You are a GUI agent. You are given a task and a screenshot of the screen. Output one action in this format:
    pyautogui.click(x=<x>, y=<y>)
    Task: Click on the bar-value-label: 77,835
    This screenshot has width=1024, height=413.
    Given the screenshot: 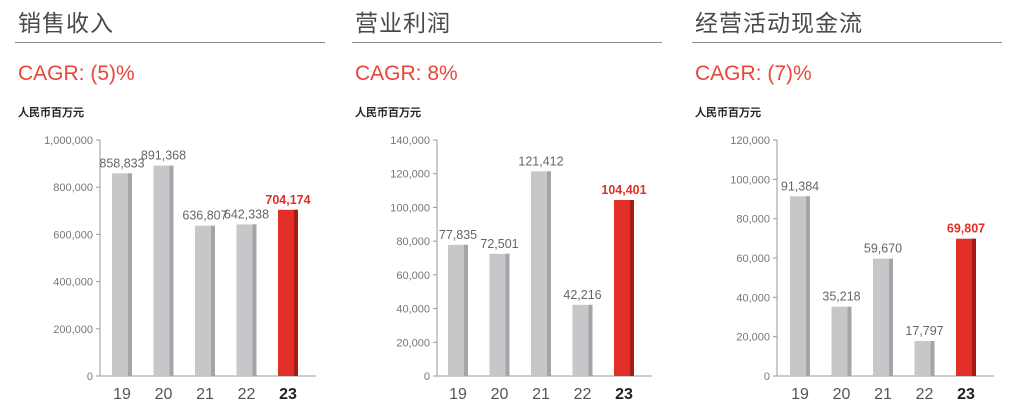 What is the action you would take?
    pyautogui.click(x=458, y=235)
    